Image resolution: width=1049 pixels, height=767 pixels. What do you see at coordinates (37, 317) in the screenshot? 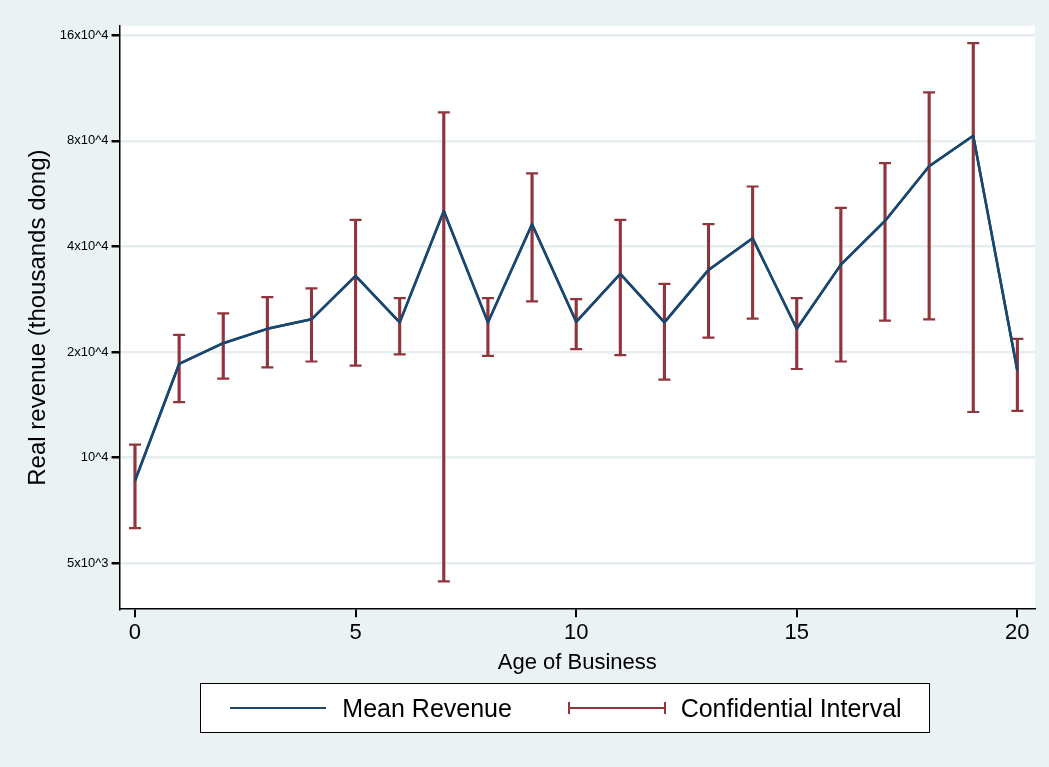
I see `y-axis-title: Real revenue (thousands dong)` at bounding box center [37, 317].